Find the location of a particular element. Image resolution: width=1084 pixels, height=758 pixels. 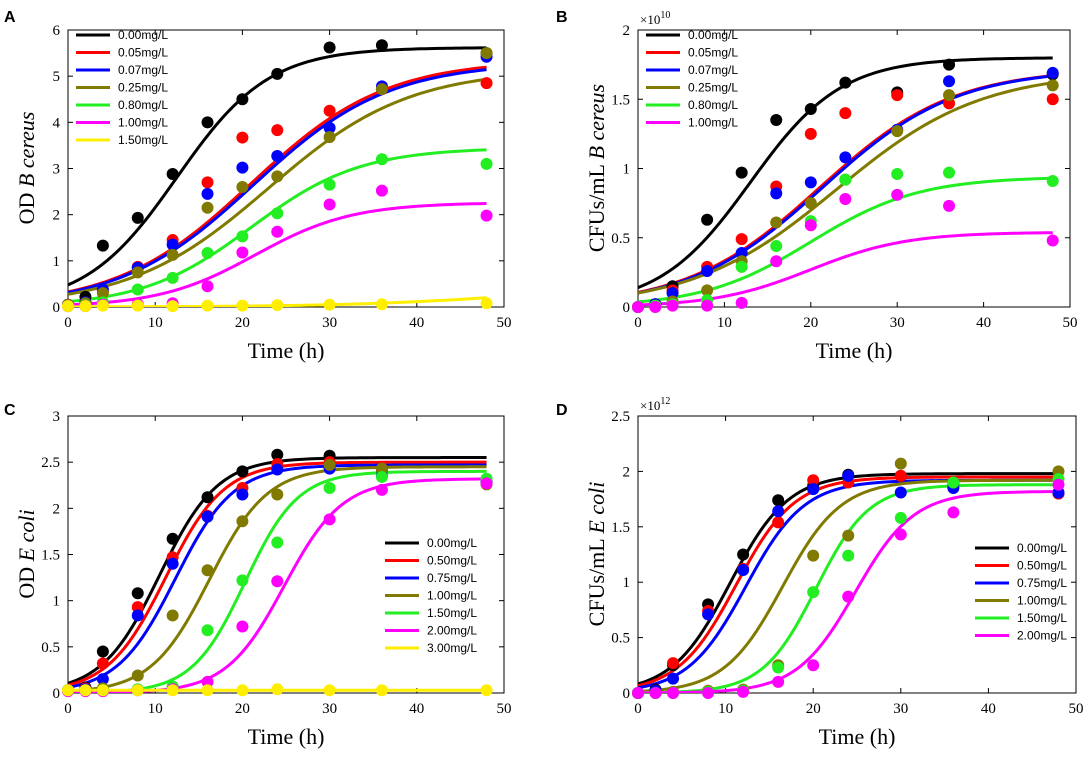

y-axis-label-prefix: CFUs/mL is located at coordinates (596, 580).